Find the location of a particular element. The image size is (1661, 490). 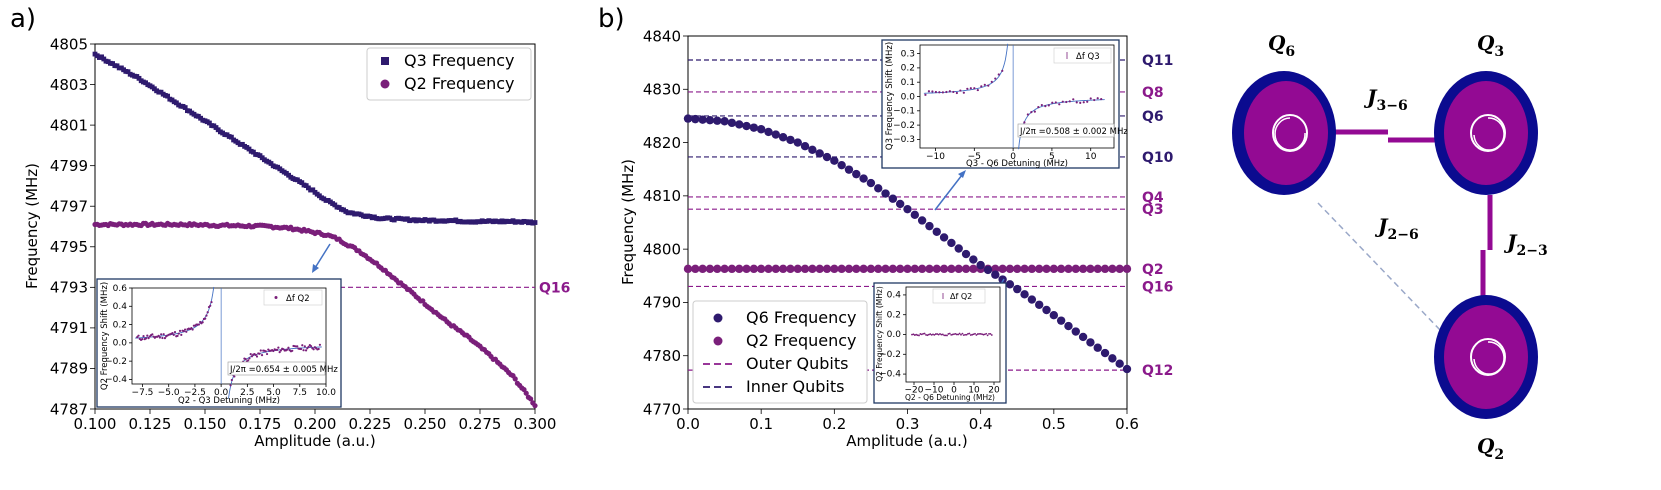

hline-label-q4: Q4 is located at coordinates (1153, 198).